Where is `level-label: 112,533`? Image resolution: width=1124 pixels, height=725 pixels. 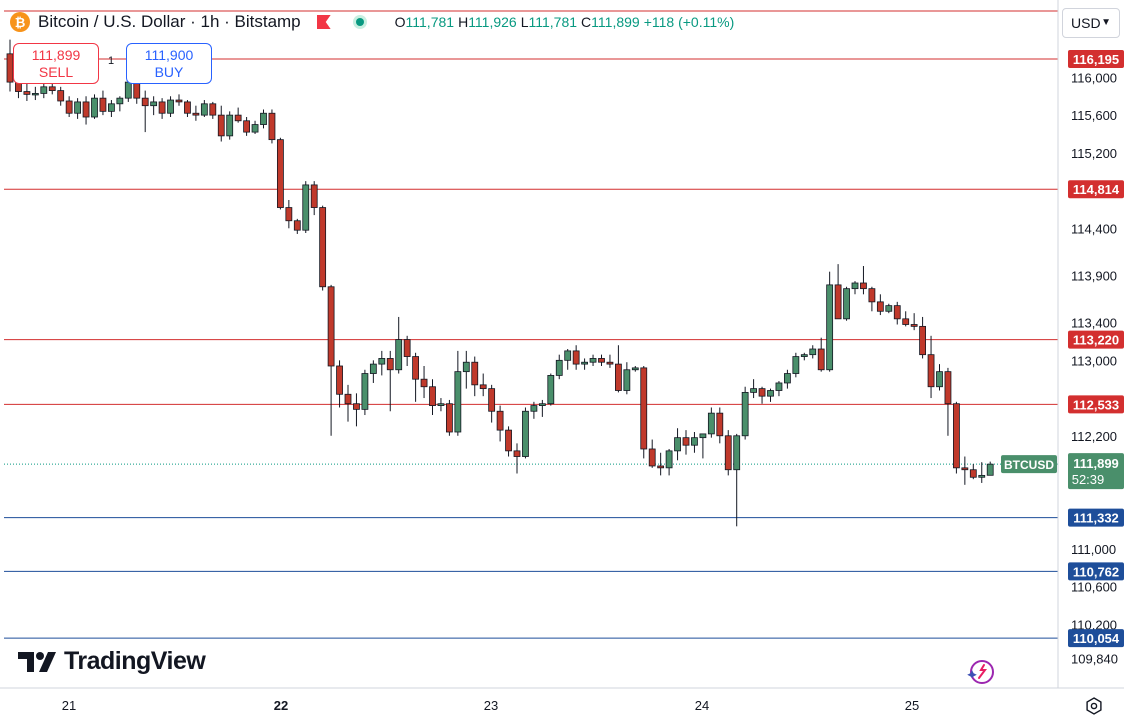
level-label: 112,533 is located at coordinates (1096, 404).